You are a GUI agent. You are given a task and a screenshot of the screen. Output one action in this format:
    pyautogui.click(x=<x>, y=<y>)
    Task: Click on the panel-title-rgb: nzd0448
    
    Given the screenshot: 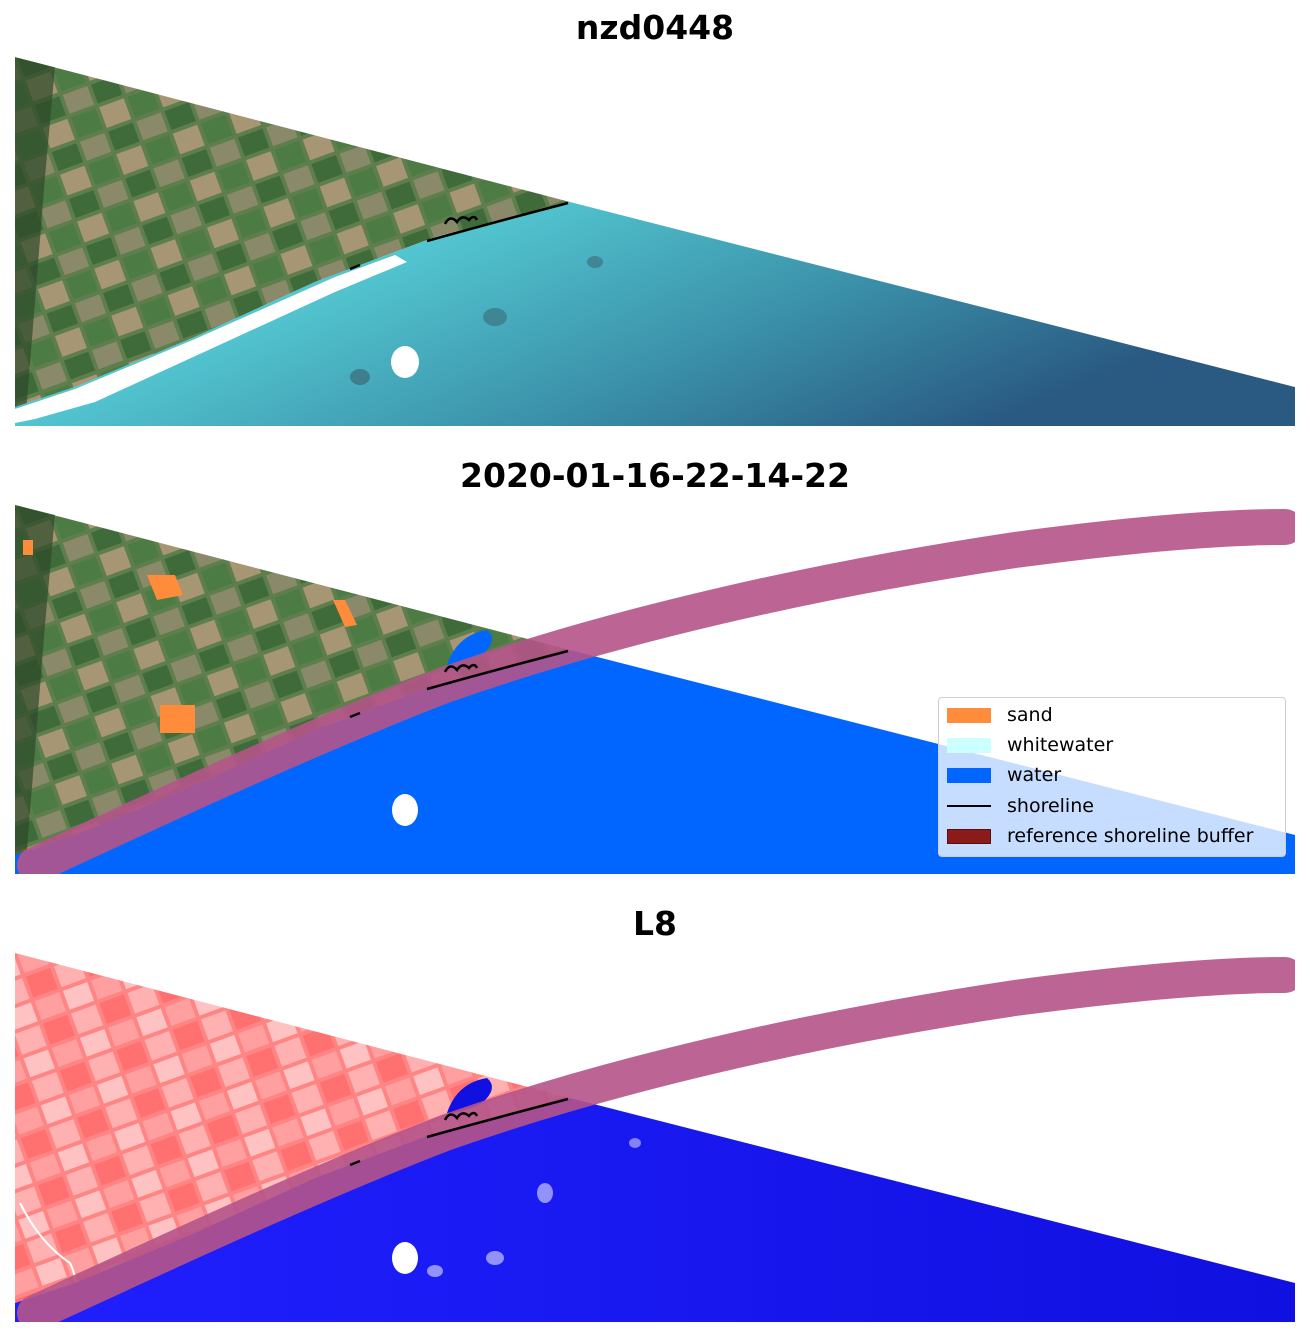 What is the action you would take?
    pyautogui.click(x=655, y=27)
    